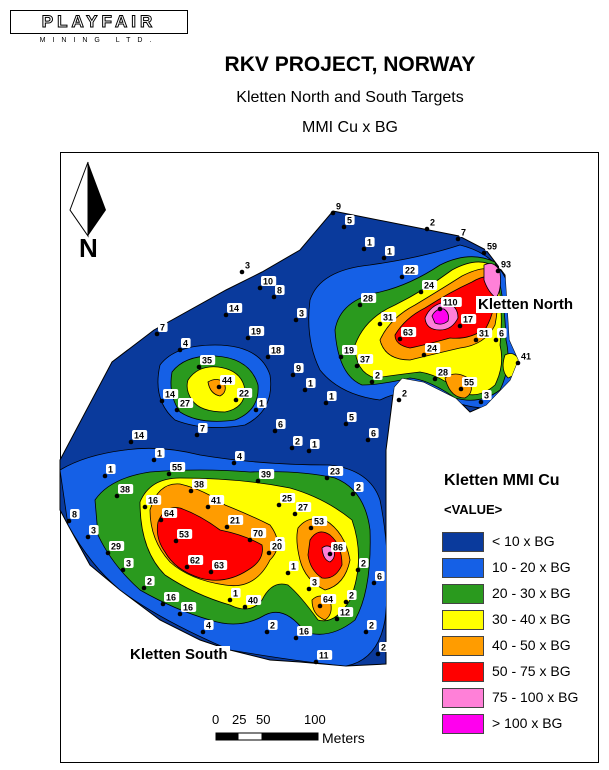 Image resolution: width=609 pixels, height=770 pixels. I want to click on sample-point: 53, so click(318, 523).